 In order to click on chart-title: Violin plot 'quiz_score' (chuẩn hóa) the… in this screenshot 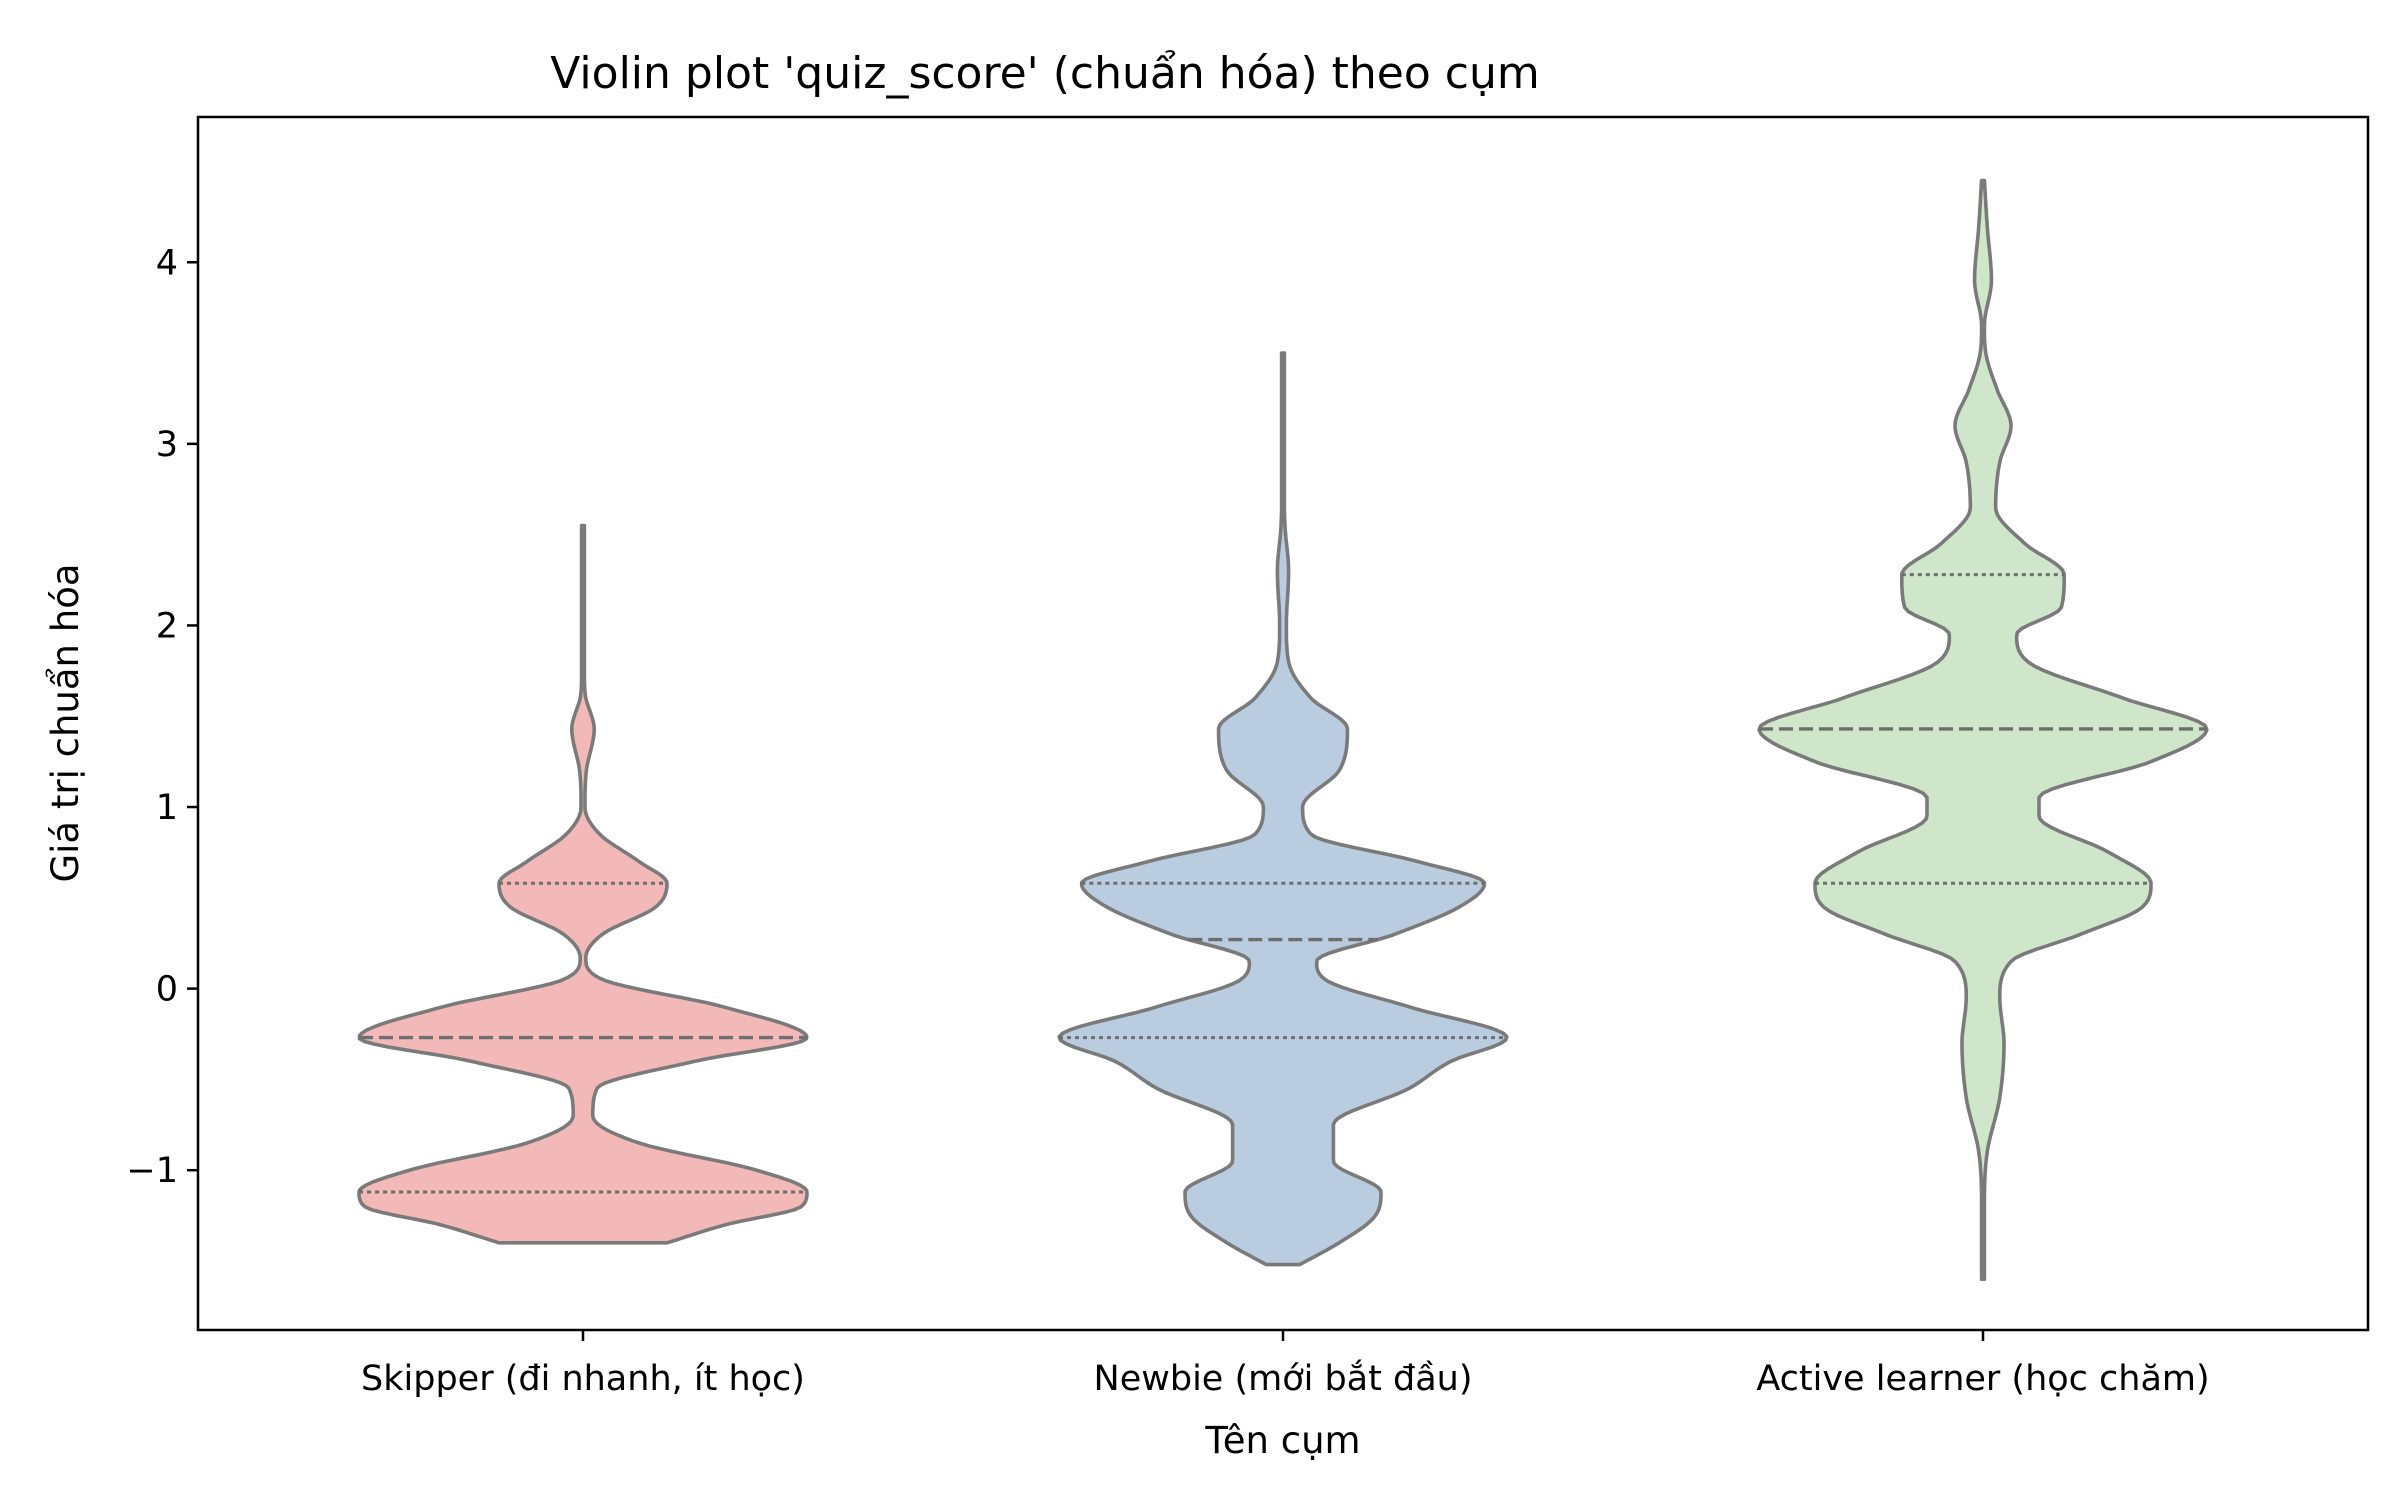, I will do `click(1044, 73)`.